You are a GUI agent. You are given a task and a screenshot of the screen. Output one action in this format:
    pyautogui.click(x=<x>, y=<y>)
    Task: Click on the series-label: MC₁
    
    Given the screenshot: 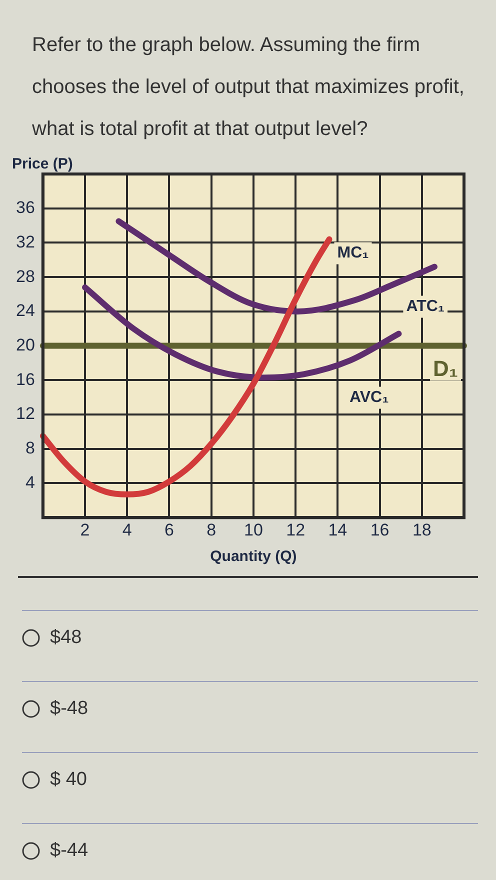 What is the action you would take?
    pyautogui.click(x=353, y=253)
    